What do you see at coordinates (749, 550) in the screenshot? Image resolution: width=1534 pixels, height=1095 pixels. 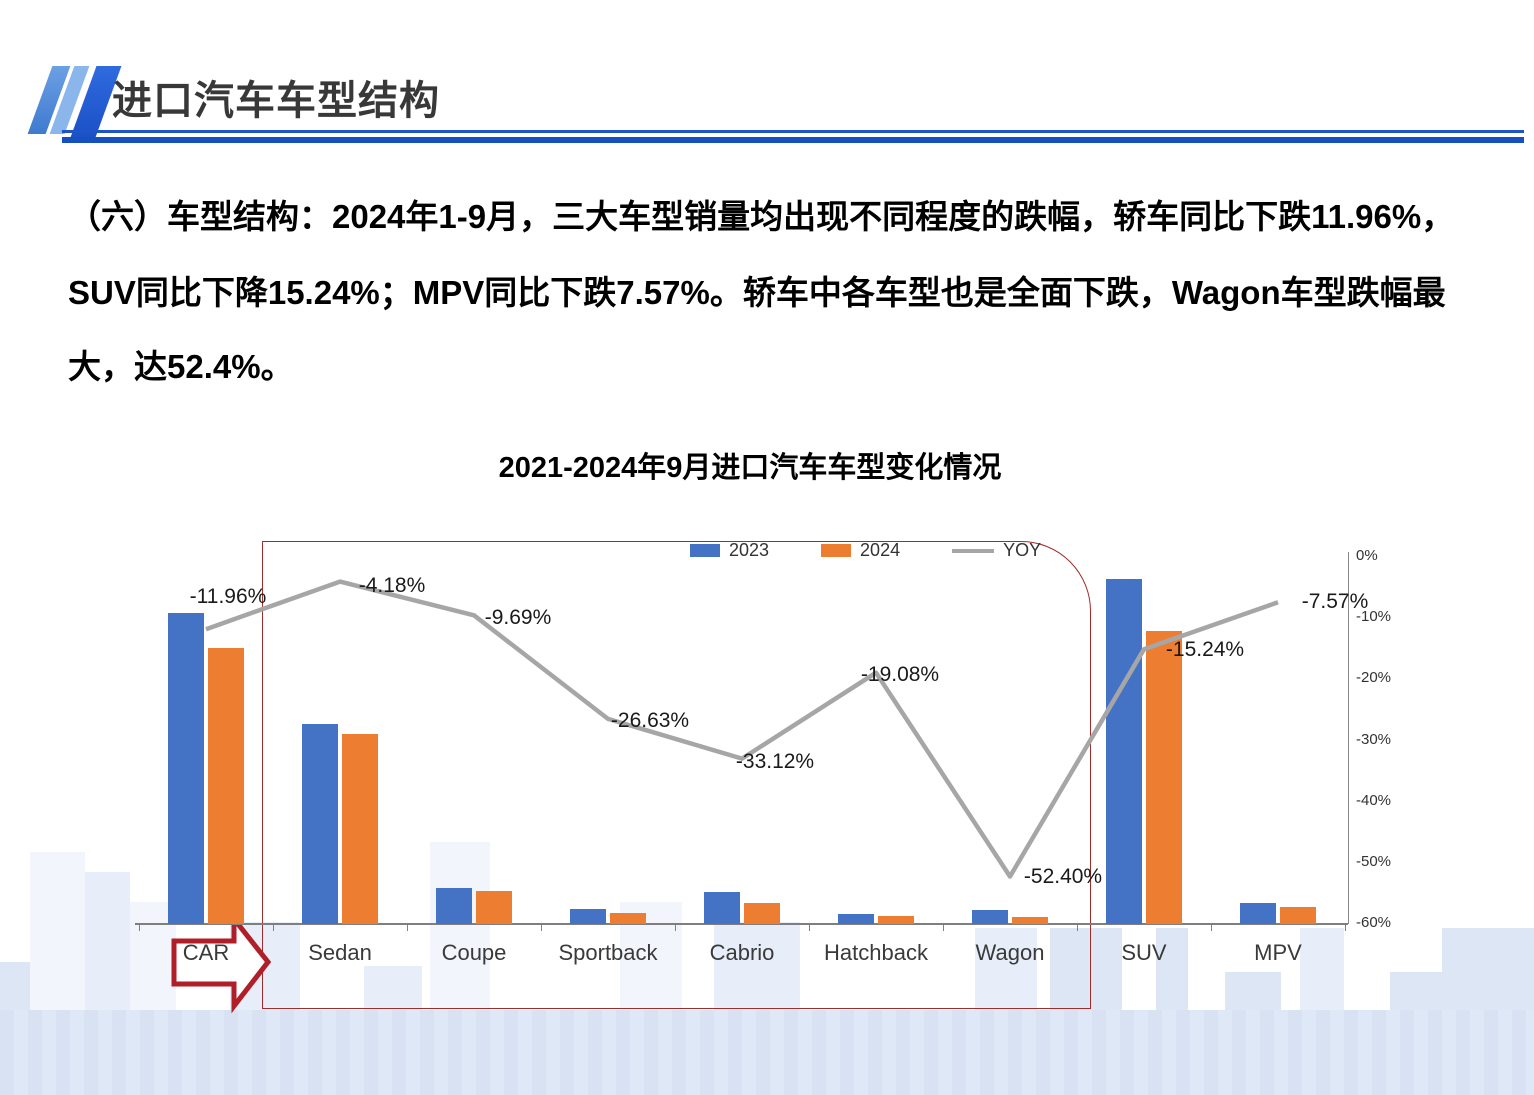 I see `legend-label: 2023` at bounding box center [749, 550].